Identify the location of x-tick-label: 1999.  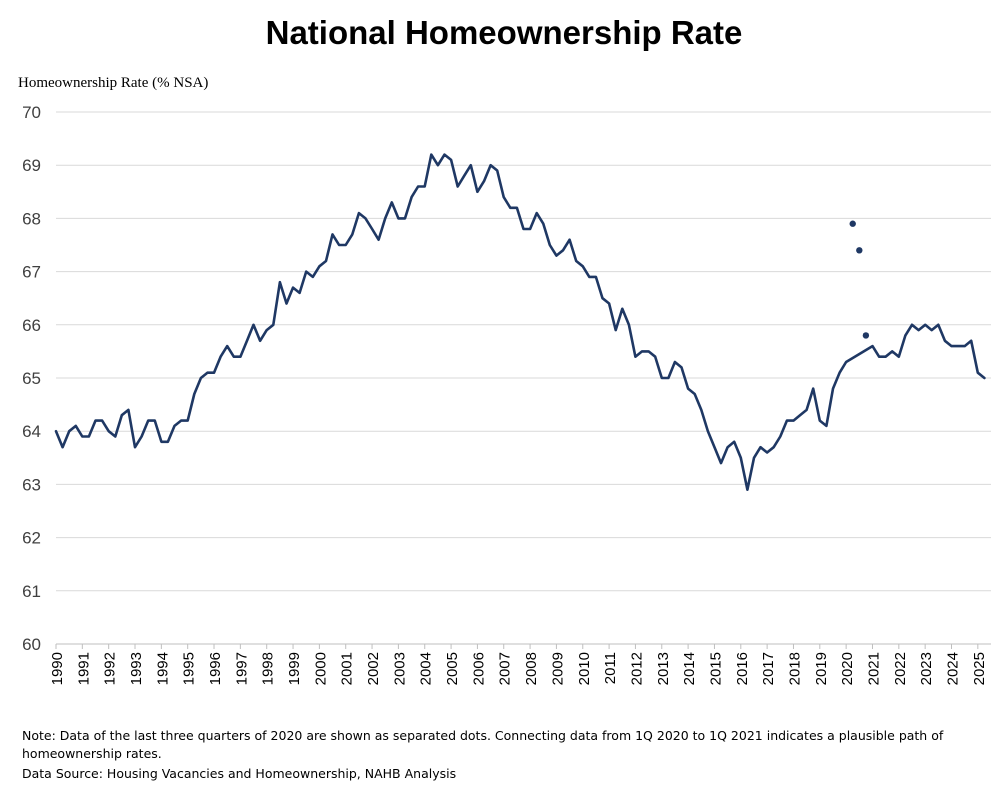
(294, 668).